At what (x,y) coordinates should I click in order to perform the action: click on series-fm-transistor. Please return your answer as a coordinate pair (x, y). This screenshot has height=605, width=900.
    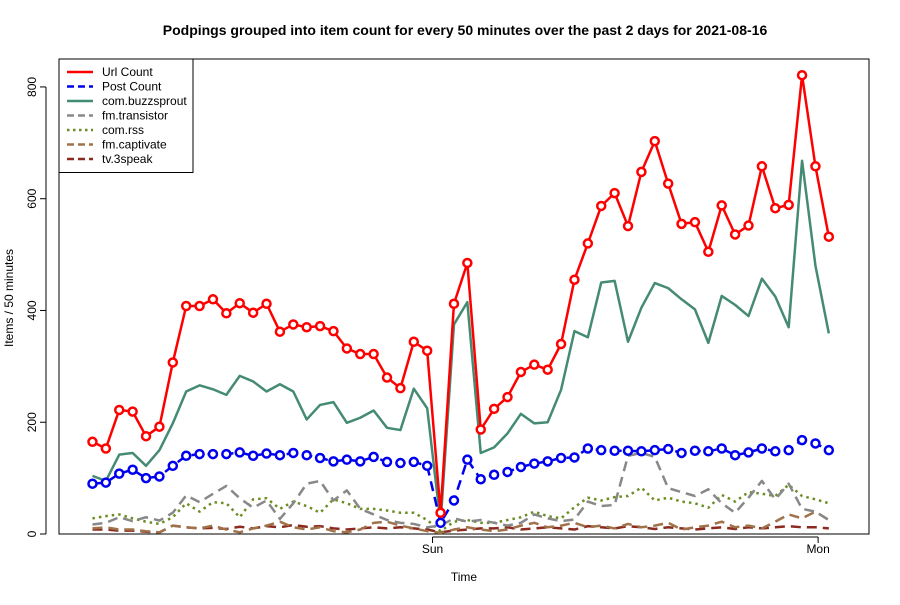
    Looking at the image, I should click on (461, 490).